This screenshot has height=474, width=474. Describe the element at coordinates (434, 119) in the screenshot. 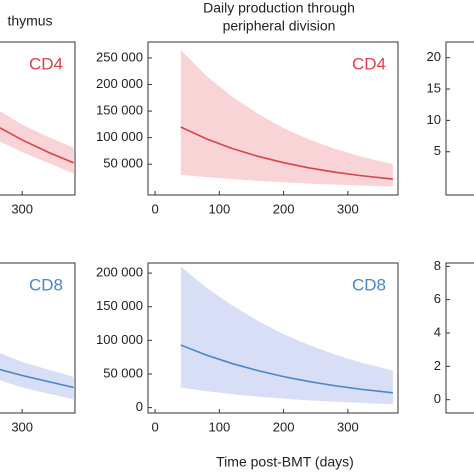

I see `y-tick-label: 10` at that location.